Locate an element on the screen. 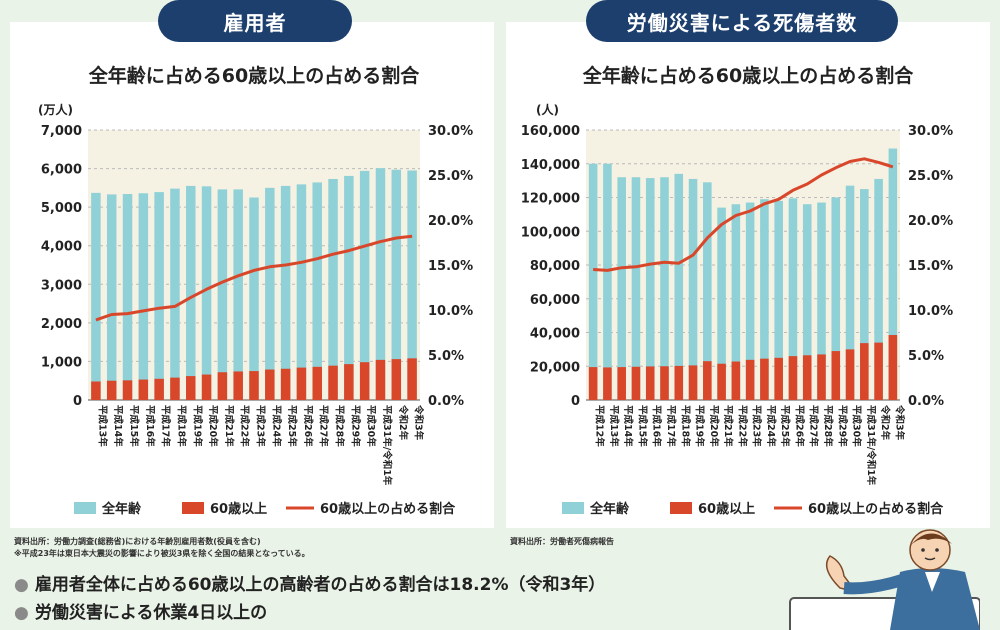  y-tick-label: 40,000 is located at coordinates (555, 334).